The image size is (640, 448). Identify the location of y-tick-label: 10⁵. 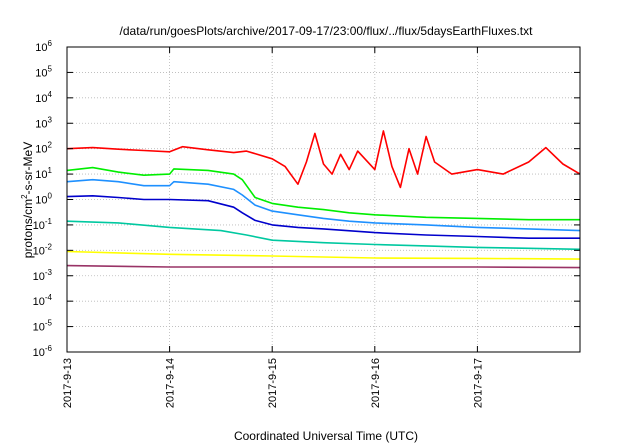
(43, 71).